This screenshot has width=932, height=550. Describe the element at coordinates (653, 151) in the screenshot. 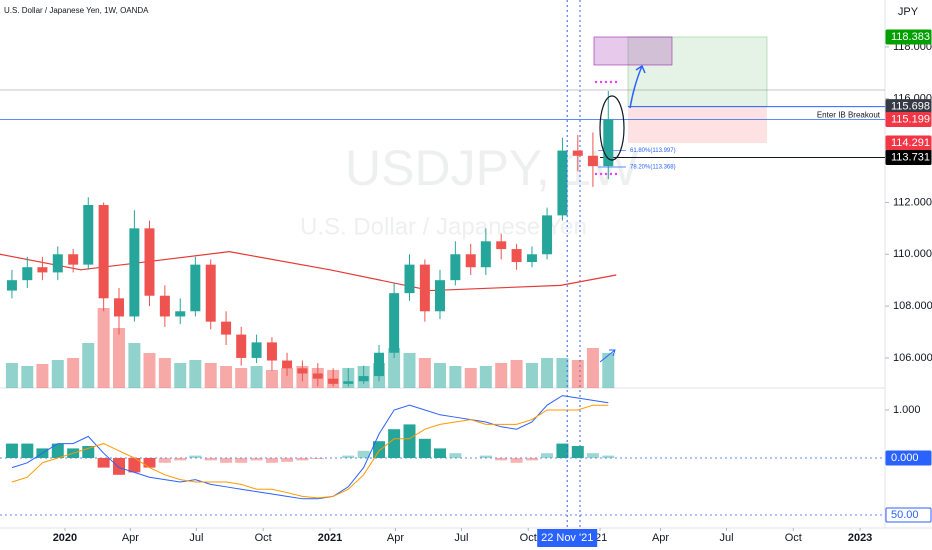

I see `fib-label: 61.80%(113.997)` at that location.